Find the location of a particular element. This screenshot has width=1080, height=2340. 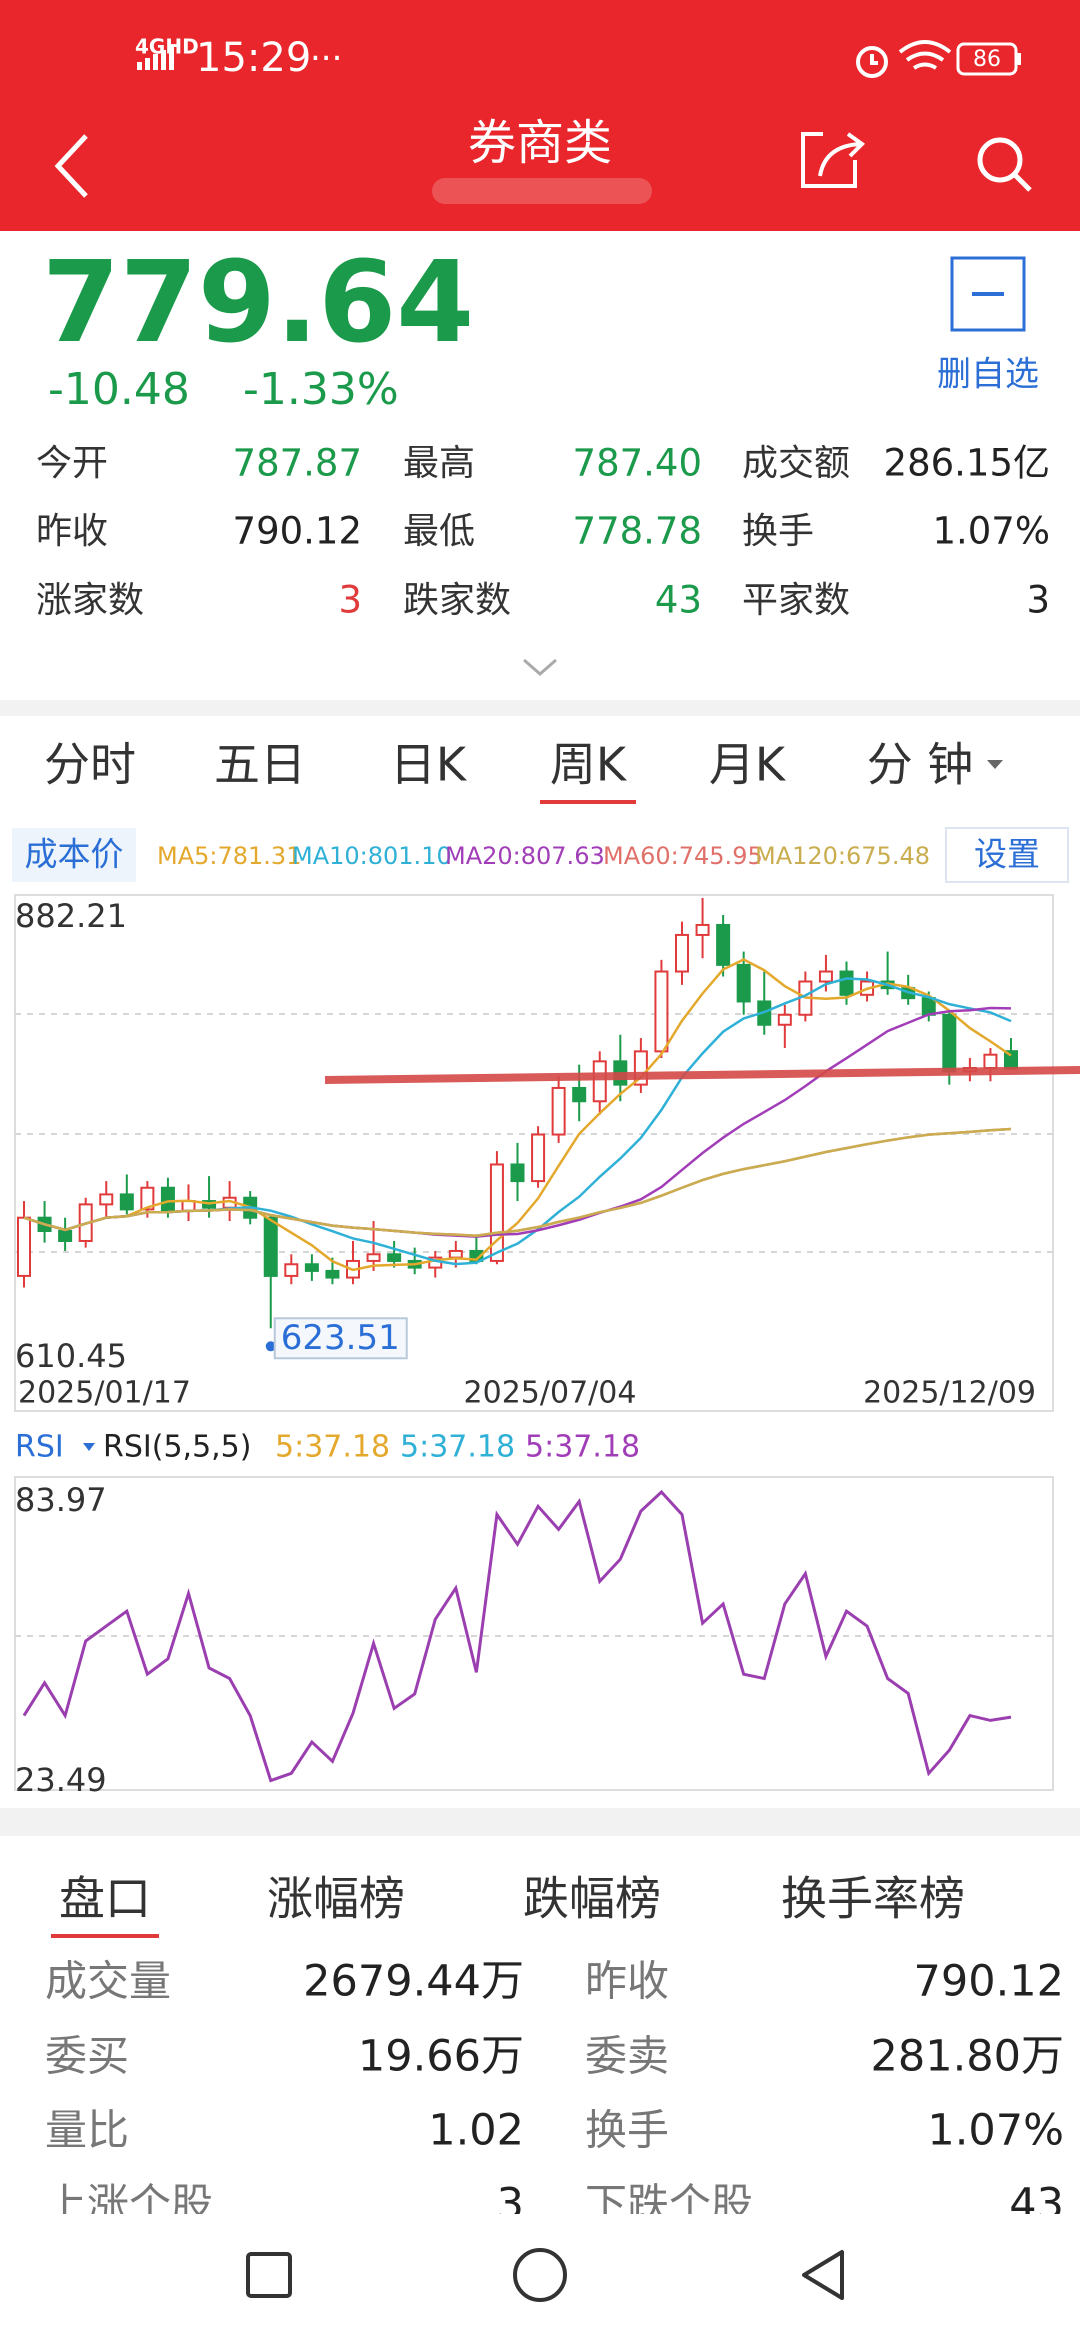

clock: 15:29 is located at coordinates (253, 58).